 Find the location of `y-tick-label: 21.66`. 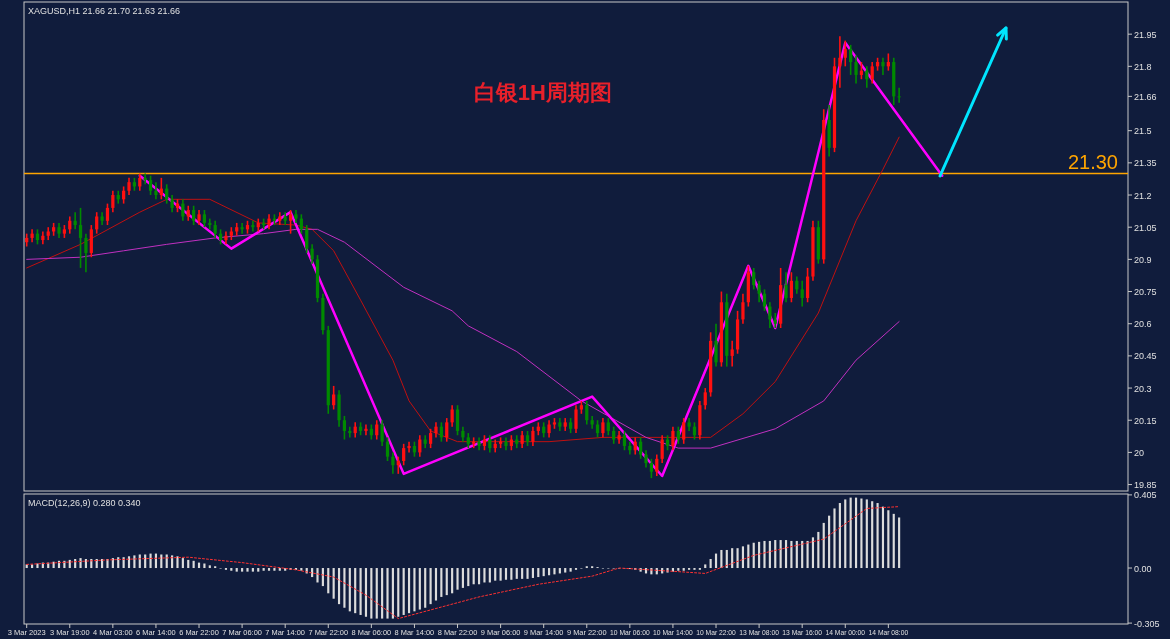

y-tick-label: 21.66 is located at coordinates (1145, 96).